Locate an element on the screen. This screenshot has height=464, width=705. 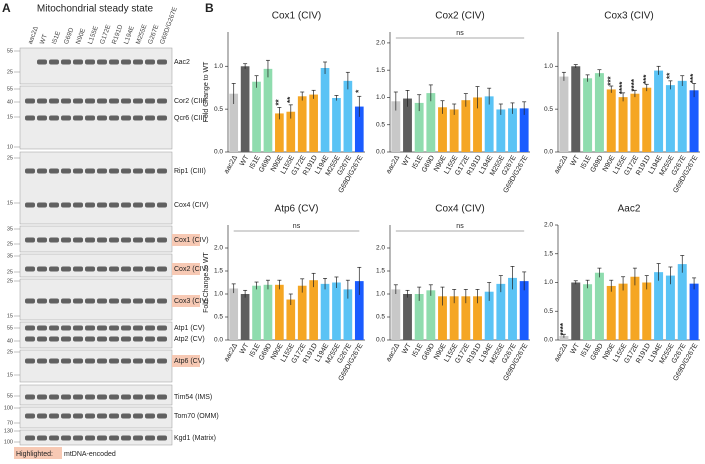
protein-label: Cox4 (CIV) is located at coordinates (191, 205).